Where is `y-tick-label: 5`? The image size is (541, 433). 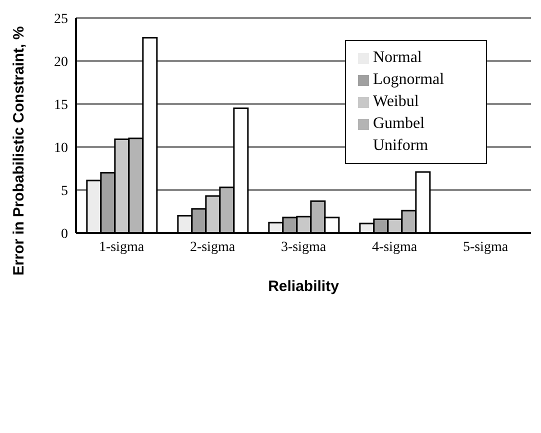
y-tick-label: 5 is located at coordinates (64, 191).